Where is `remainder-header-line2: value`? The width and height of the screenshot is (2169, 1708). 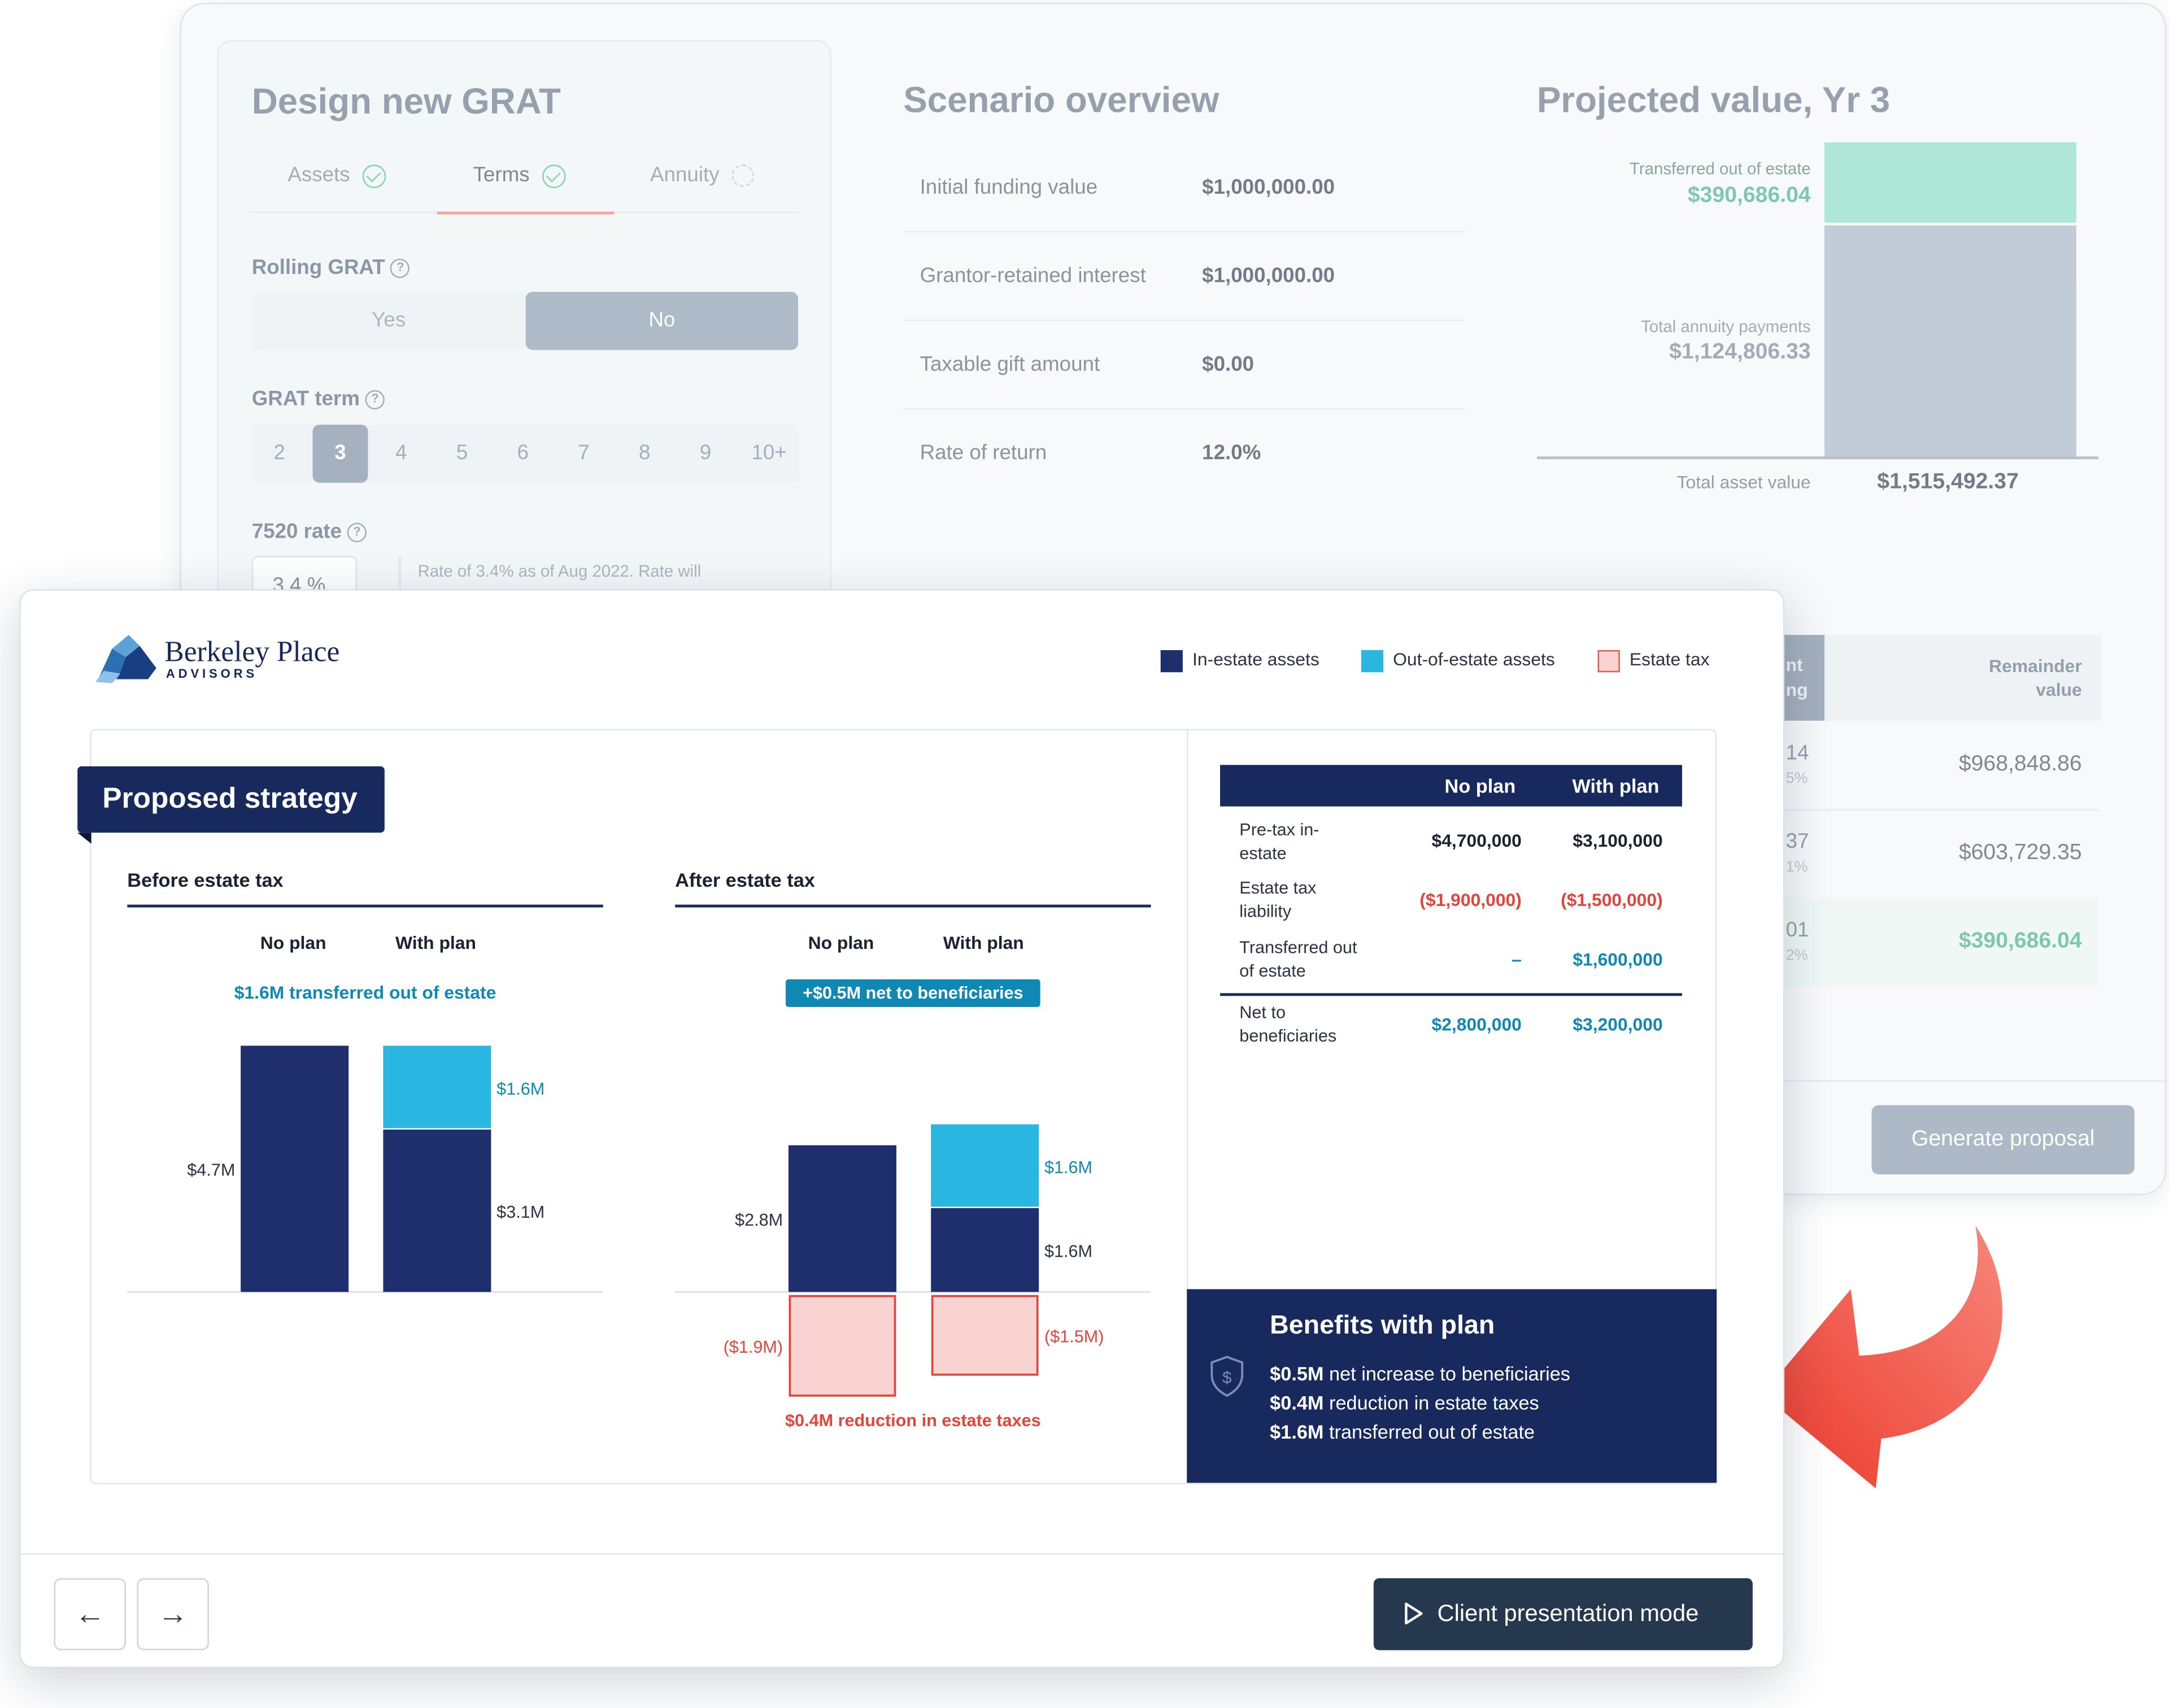 remainder-header-line2: value is located at coordinates (2059, 689).